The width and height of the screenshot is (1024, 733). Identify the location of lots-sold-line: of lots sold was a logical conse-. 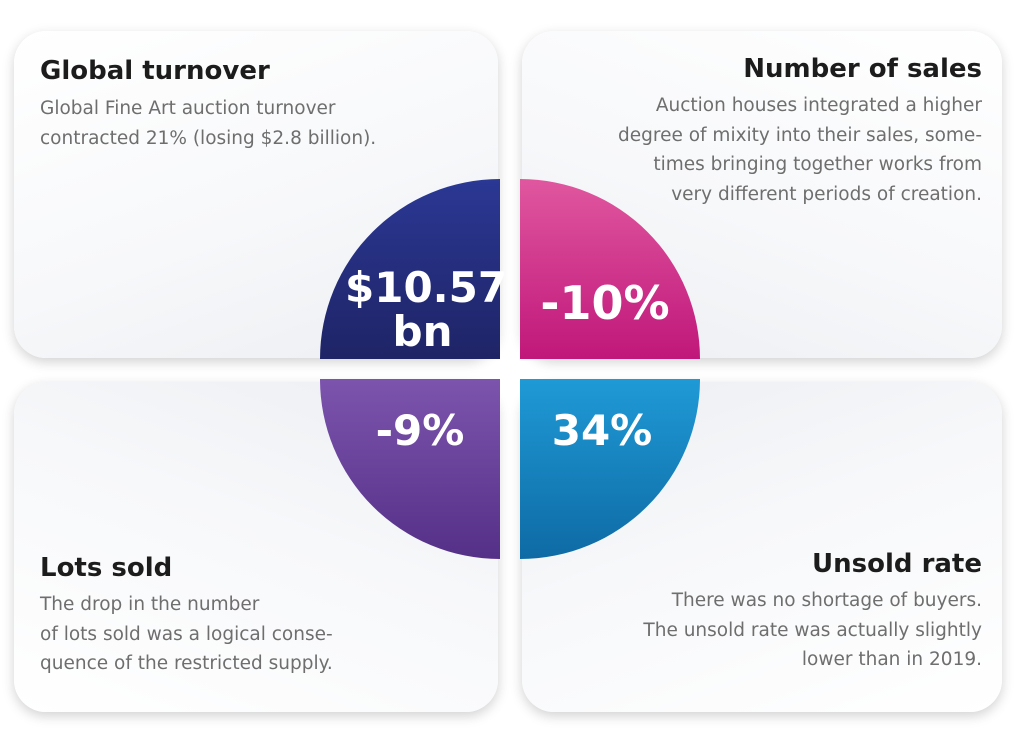
(186, 634).